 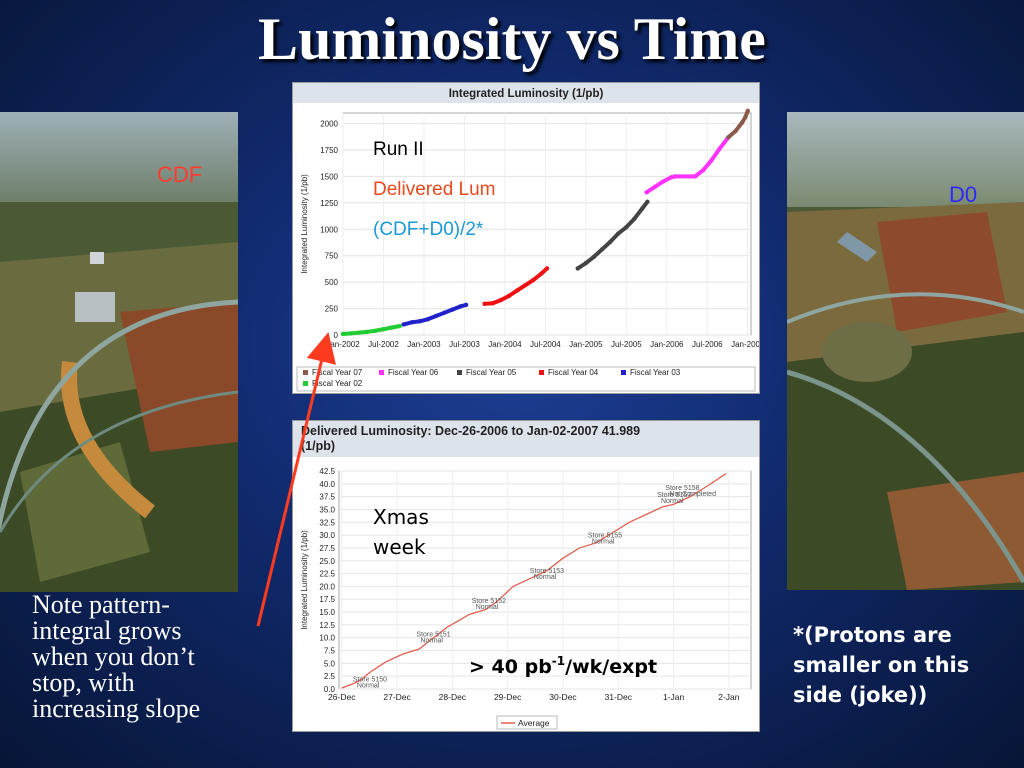 What do you see at coordinates (327, 612) in the screenshot?
I see `y-tick-label: 15.0` at bounding box center [327, 612].